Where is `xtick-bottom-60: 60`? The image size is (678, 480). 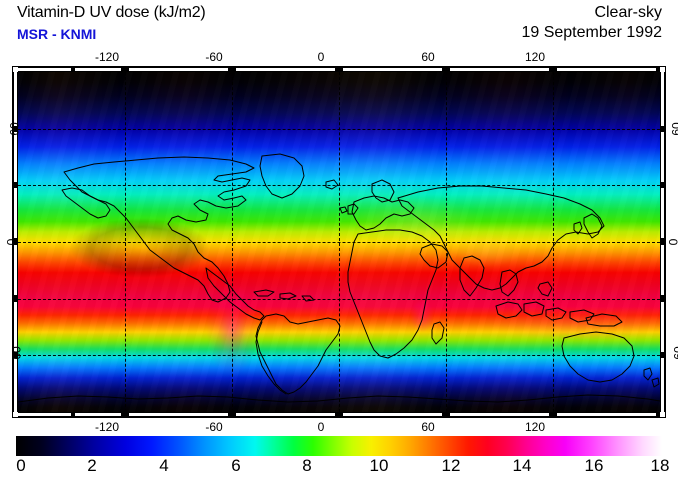 xtick-bottom-60: 60 is located at coordinates (428, 427).